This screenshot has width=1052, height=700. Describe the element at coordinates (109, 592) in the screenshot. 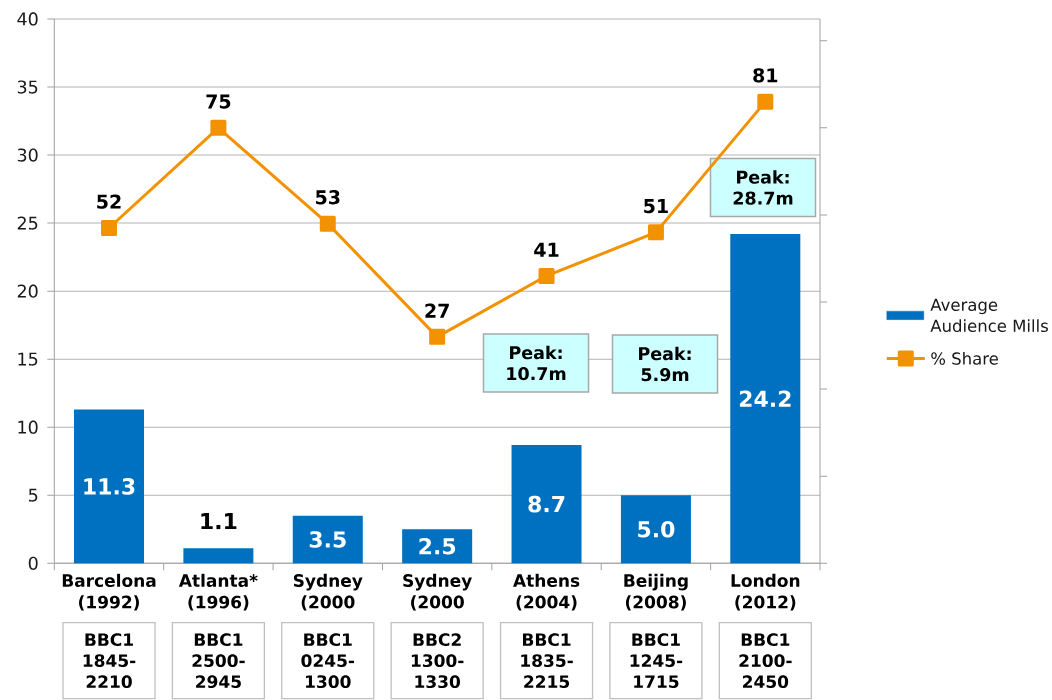

I see `x-tick-label: Barcelona (1992)` at that location.